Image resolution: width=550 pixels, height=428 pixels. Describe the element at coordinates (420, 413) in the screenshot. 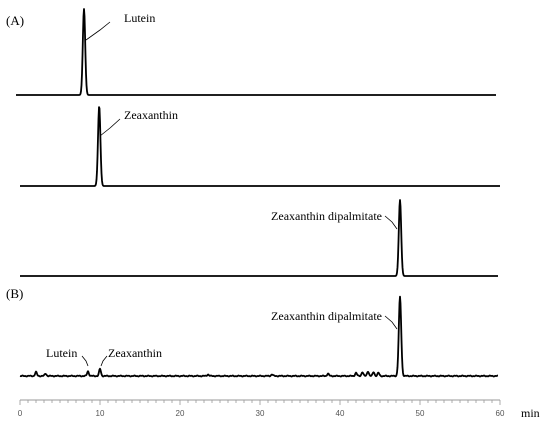

I see `x-tick-label: 50` at that location.